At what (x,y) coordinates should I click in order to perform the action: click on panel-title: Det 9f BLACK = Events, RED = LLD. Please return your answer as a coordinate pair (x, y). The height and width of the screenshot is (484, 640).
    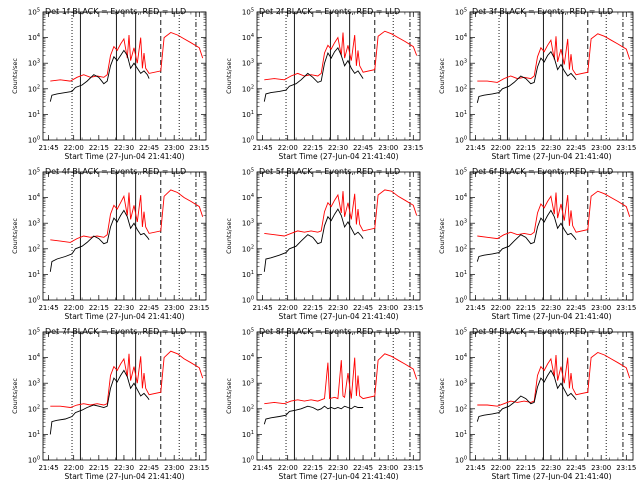
    Looking at the image, I should click on (542, 331).